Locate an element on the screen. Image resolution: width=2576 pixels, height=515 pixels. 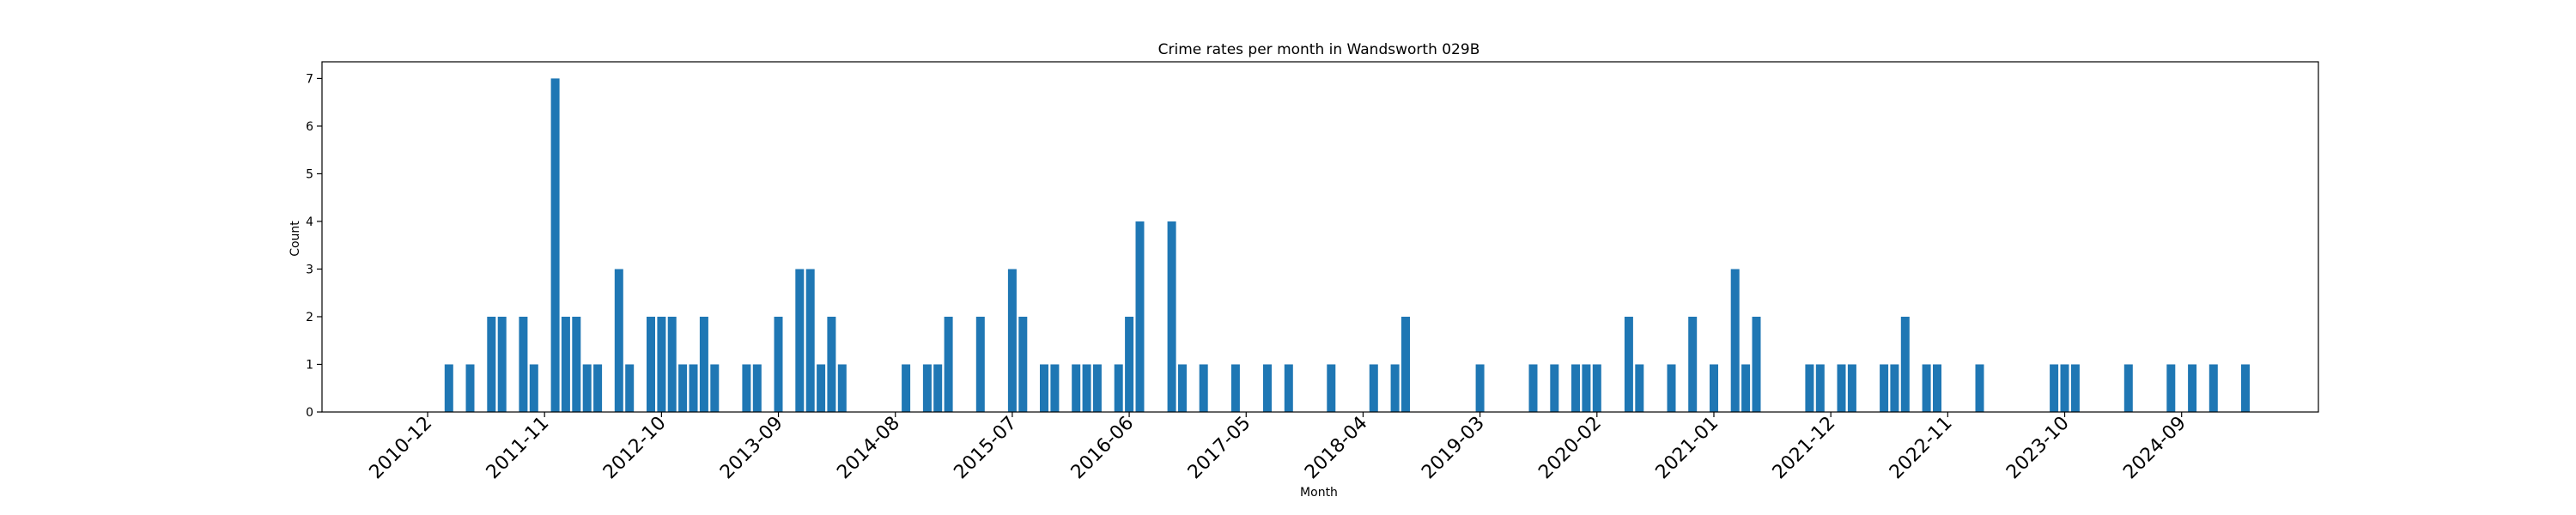
x-tick-label-2017-05: 2017-05 is located at coordinates (1219, 448).